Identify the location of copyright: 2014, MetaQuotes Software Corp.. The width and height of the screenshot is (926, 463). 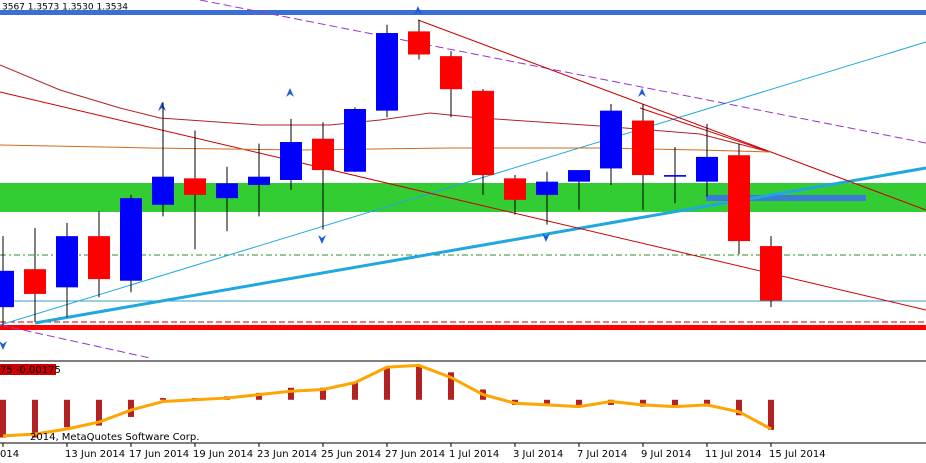
(114, 437).